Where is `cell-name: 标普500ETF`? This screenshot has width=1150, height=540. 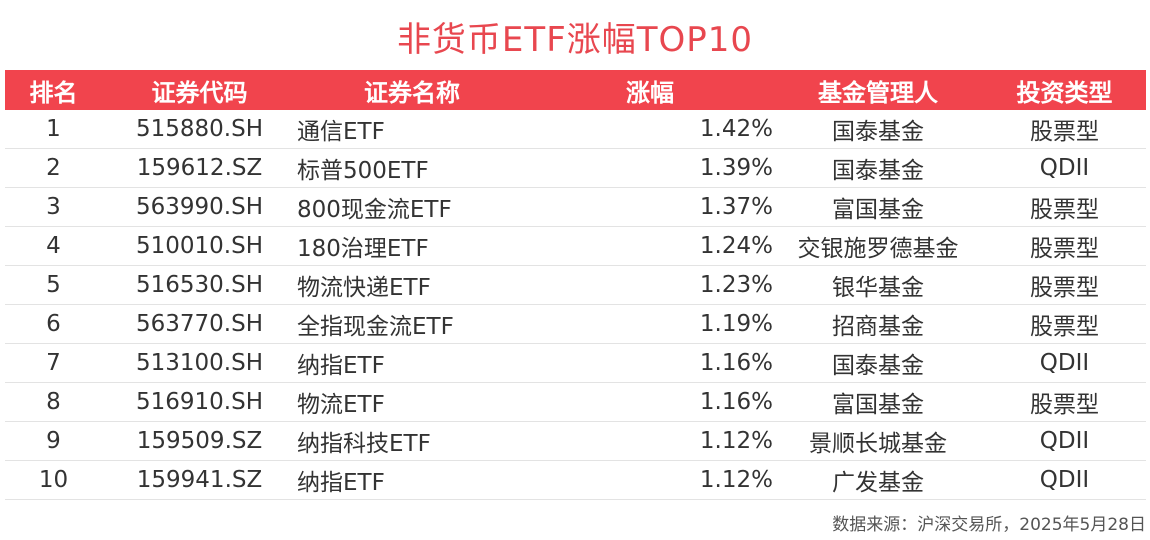
cell-name: 标普500ETF is located at coordinates (412, 168).